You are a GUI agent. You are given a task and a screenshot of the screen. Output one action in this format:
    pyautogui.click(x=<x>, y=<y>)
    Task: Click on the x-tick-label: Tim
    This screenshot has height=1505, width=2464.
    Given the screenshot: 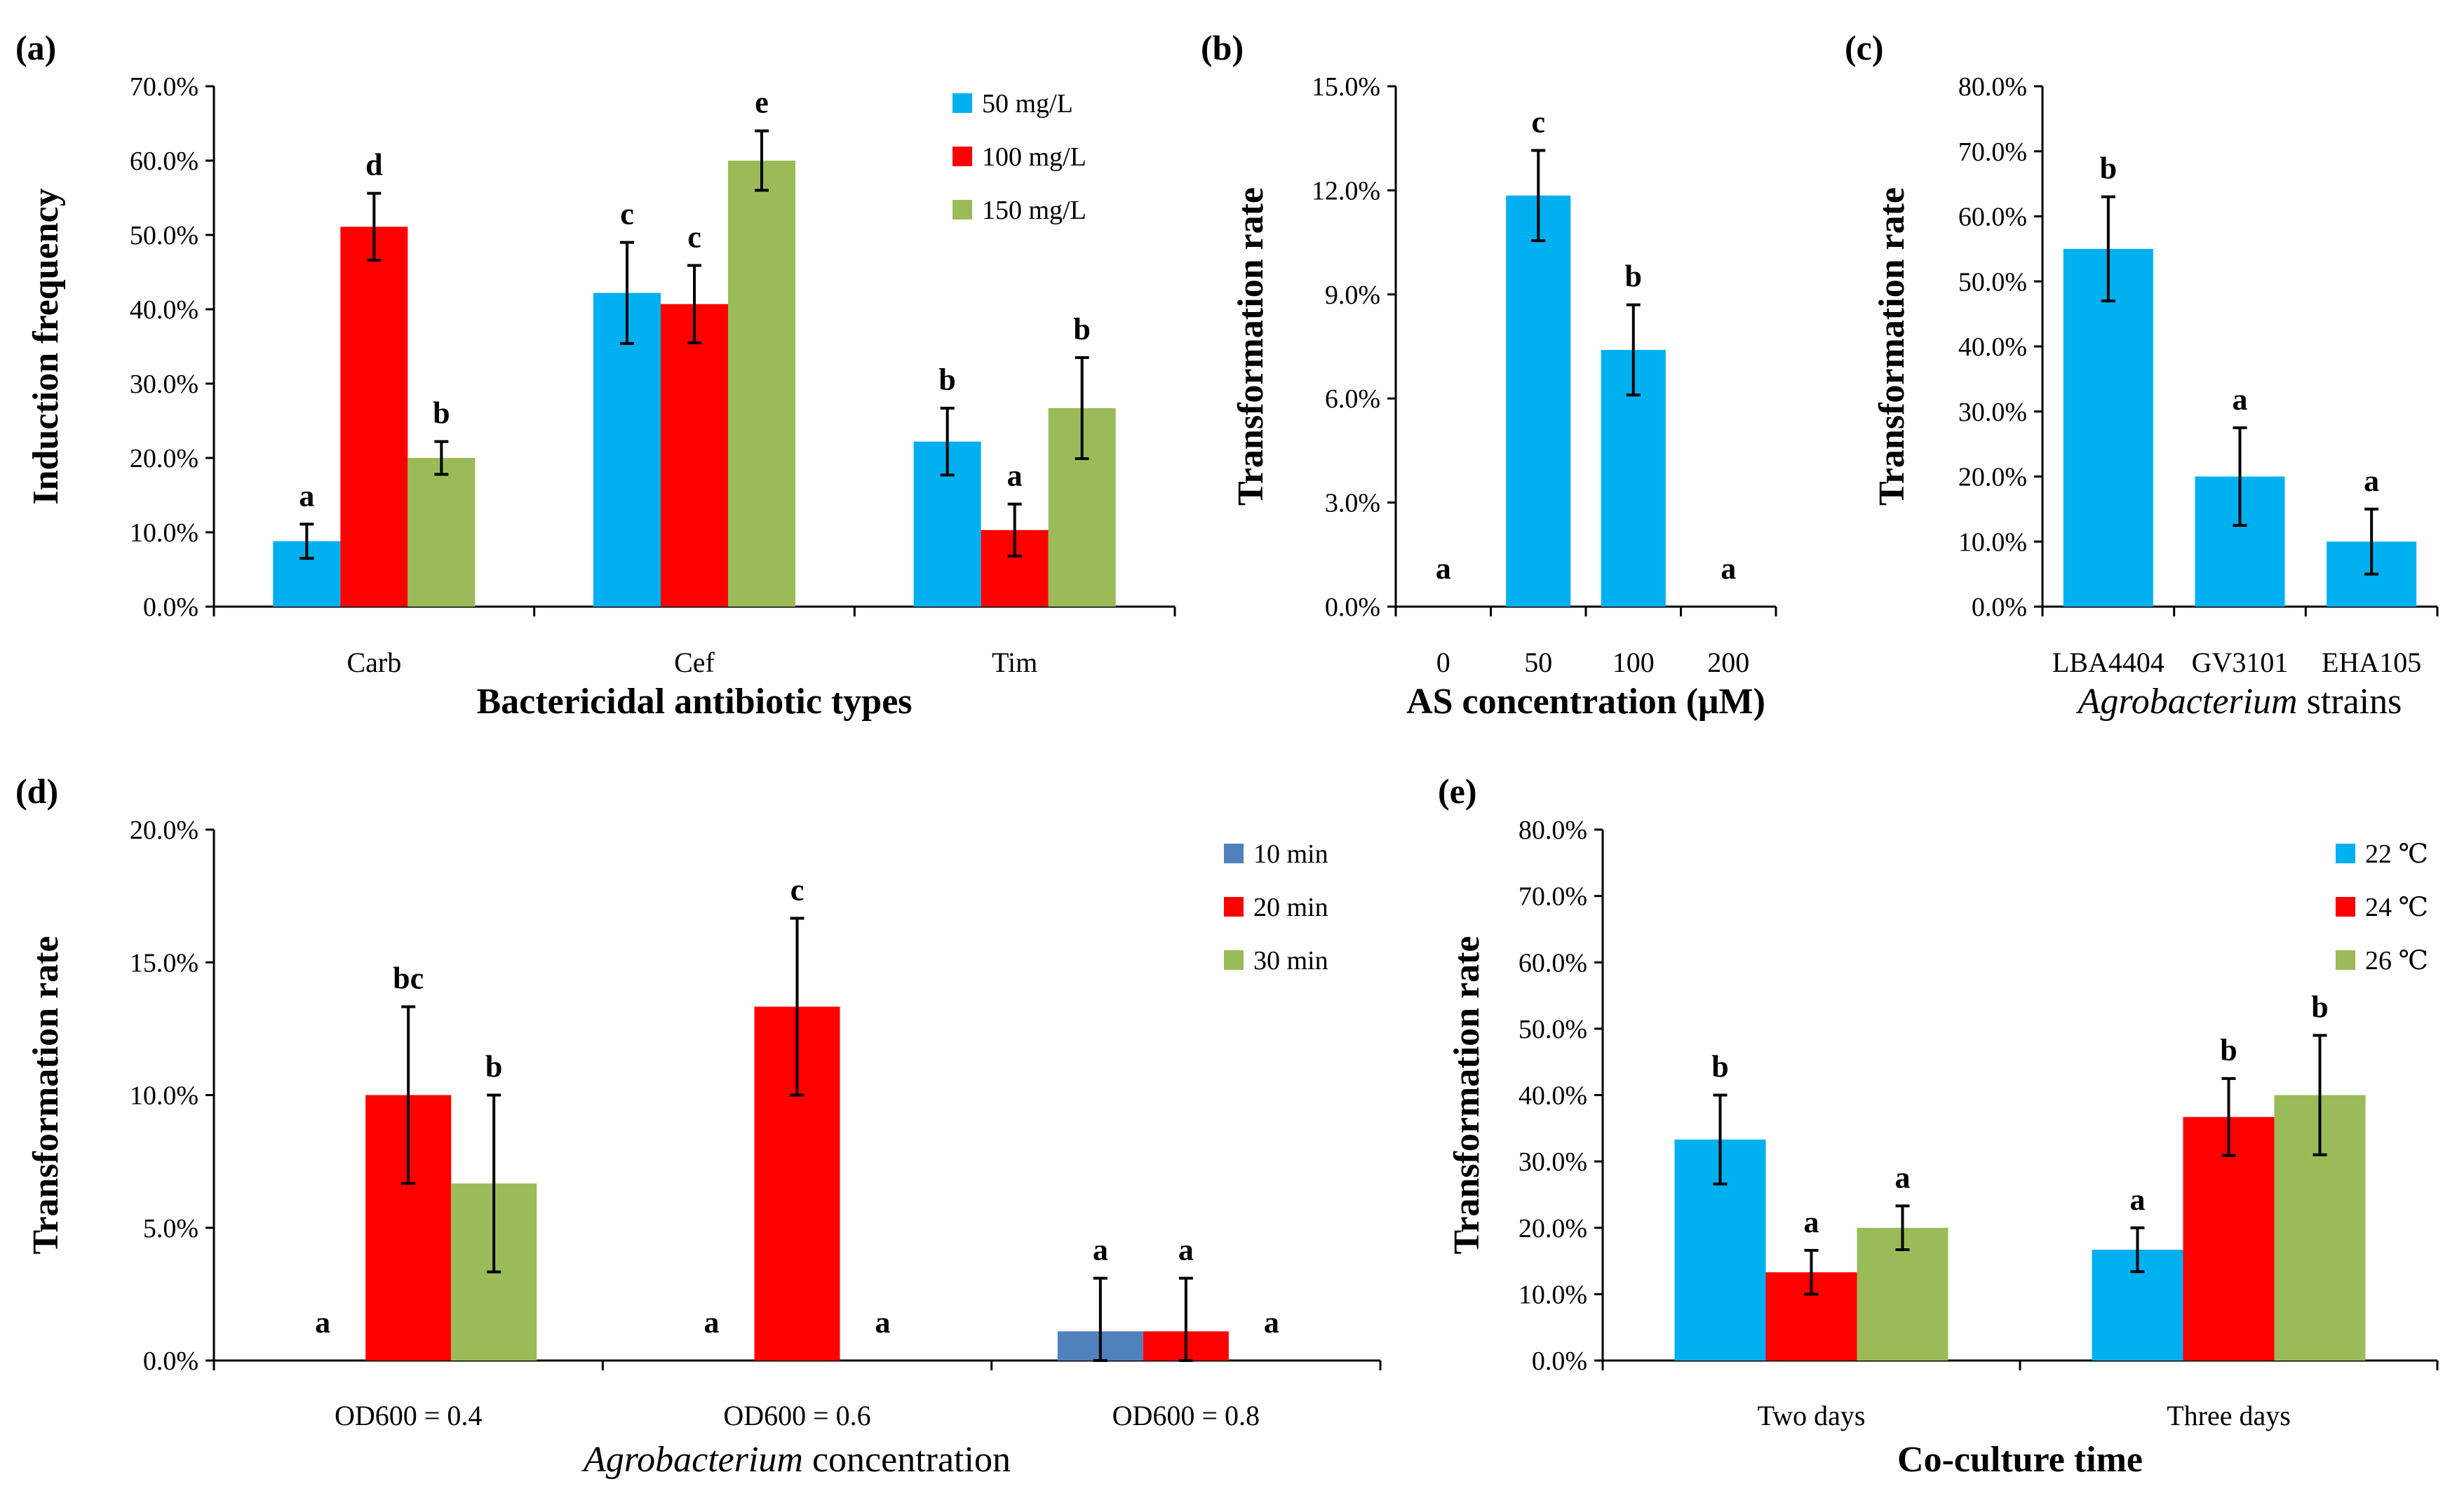 What is the action you would take?
    pyautogui.click(x=1014, y=662)
    